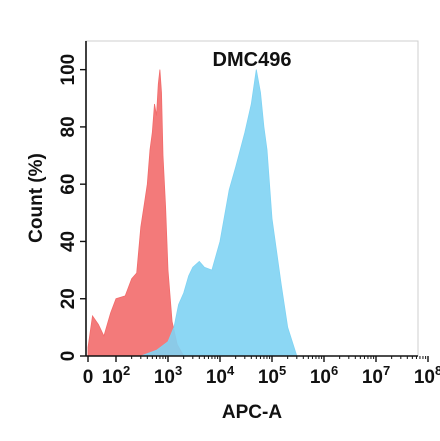  I want to click on chart-title: DMC496, so click(252, 60).